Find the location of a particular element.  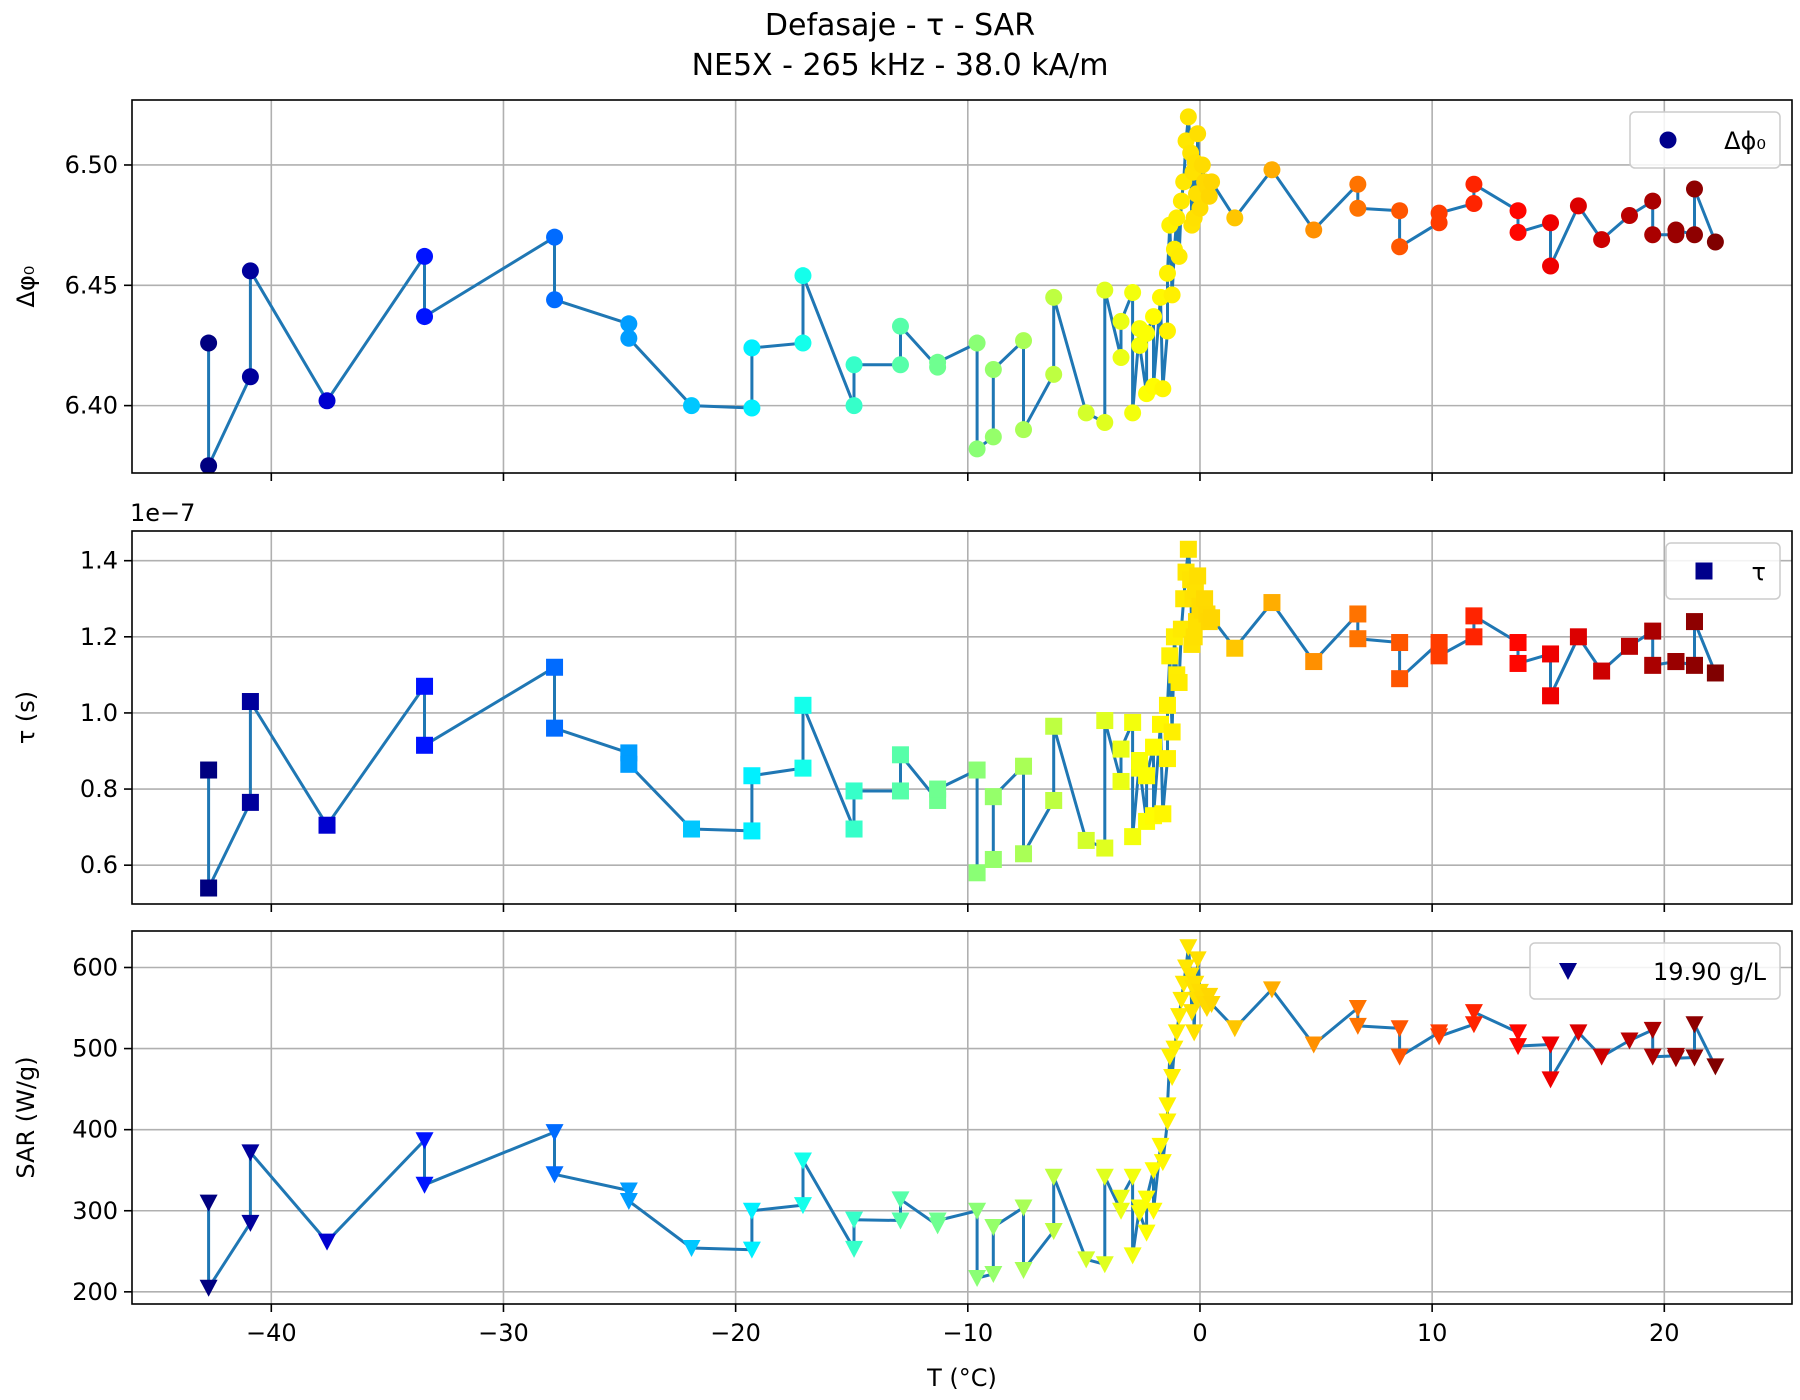

y-tick-label: 6.40 is located at coordinates (91, 406).